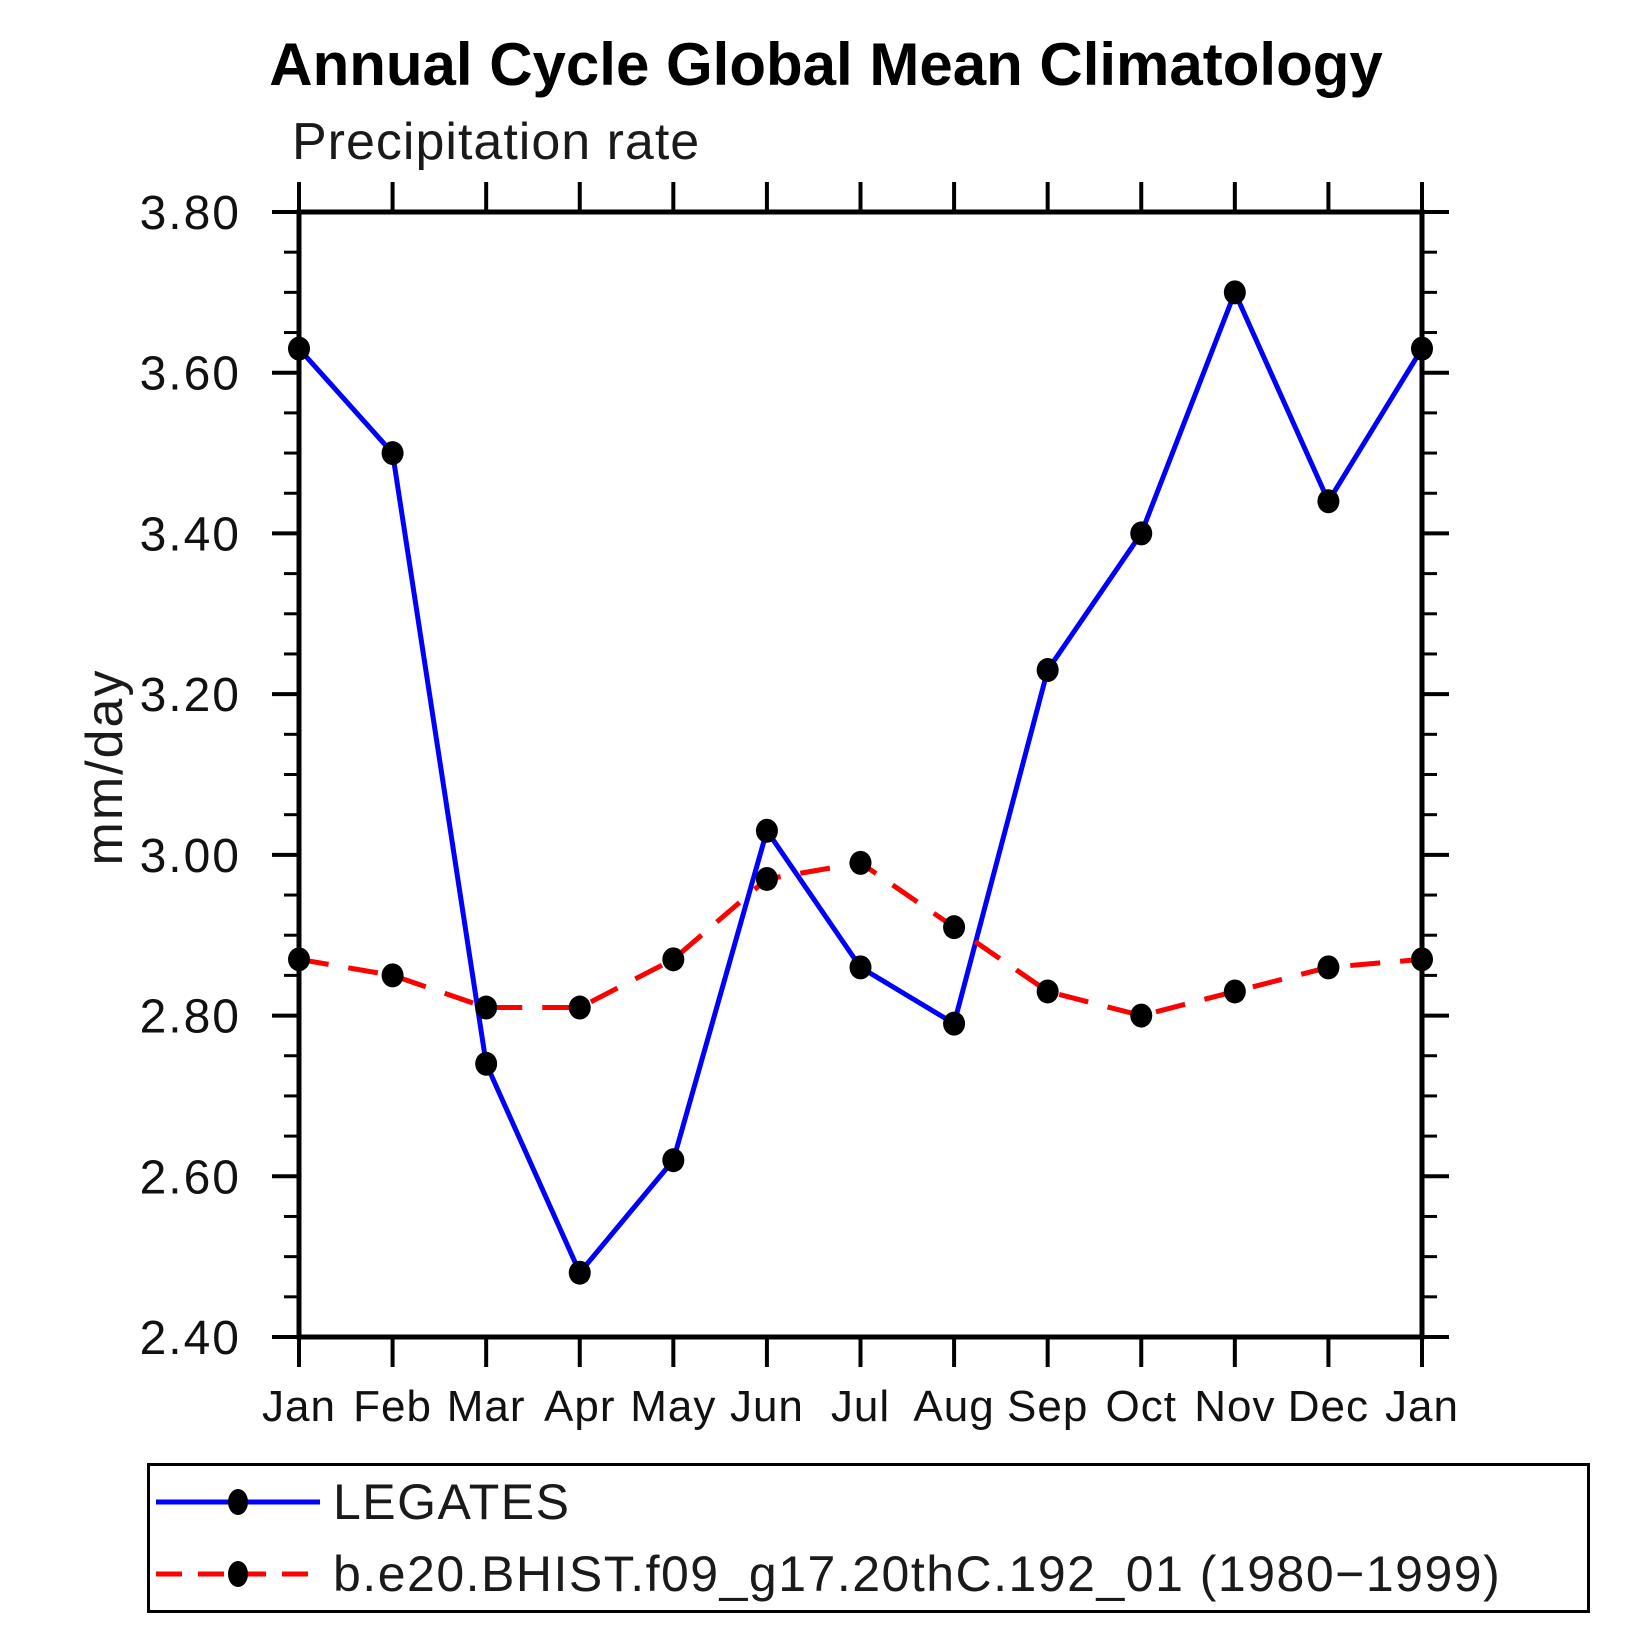 Image resolution: width=1652 pixels, height=1652 pixels. Describe the element at coordinates (826, 64) in the screenshot. I see `chart-title: Annual Cycle Global Mean Climatology` at that location.